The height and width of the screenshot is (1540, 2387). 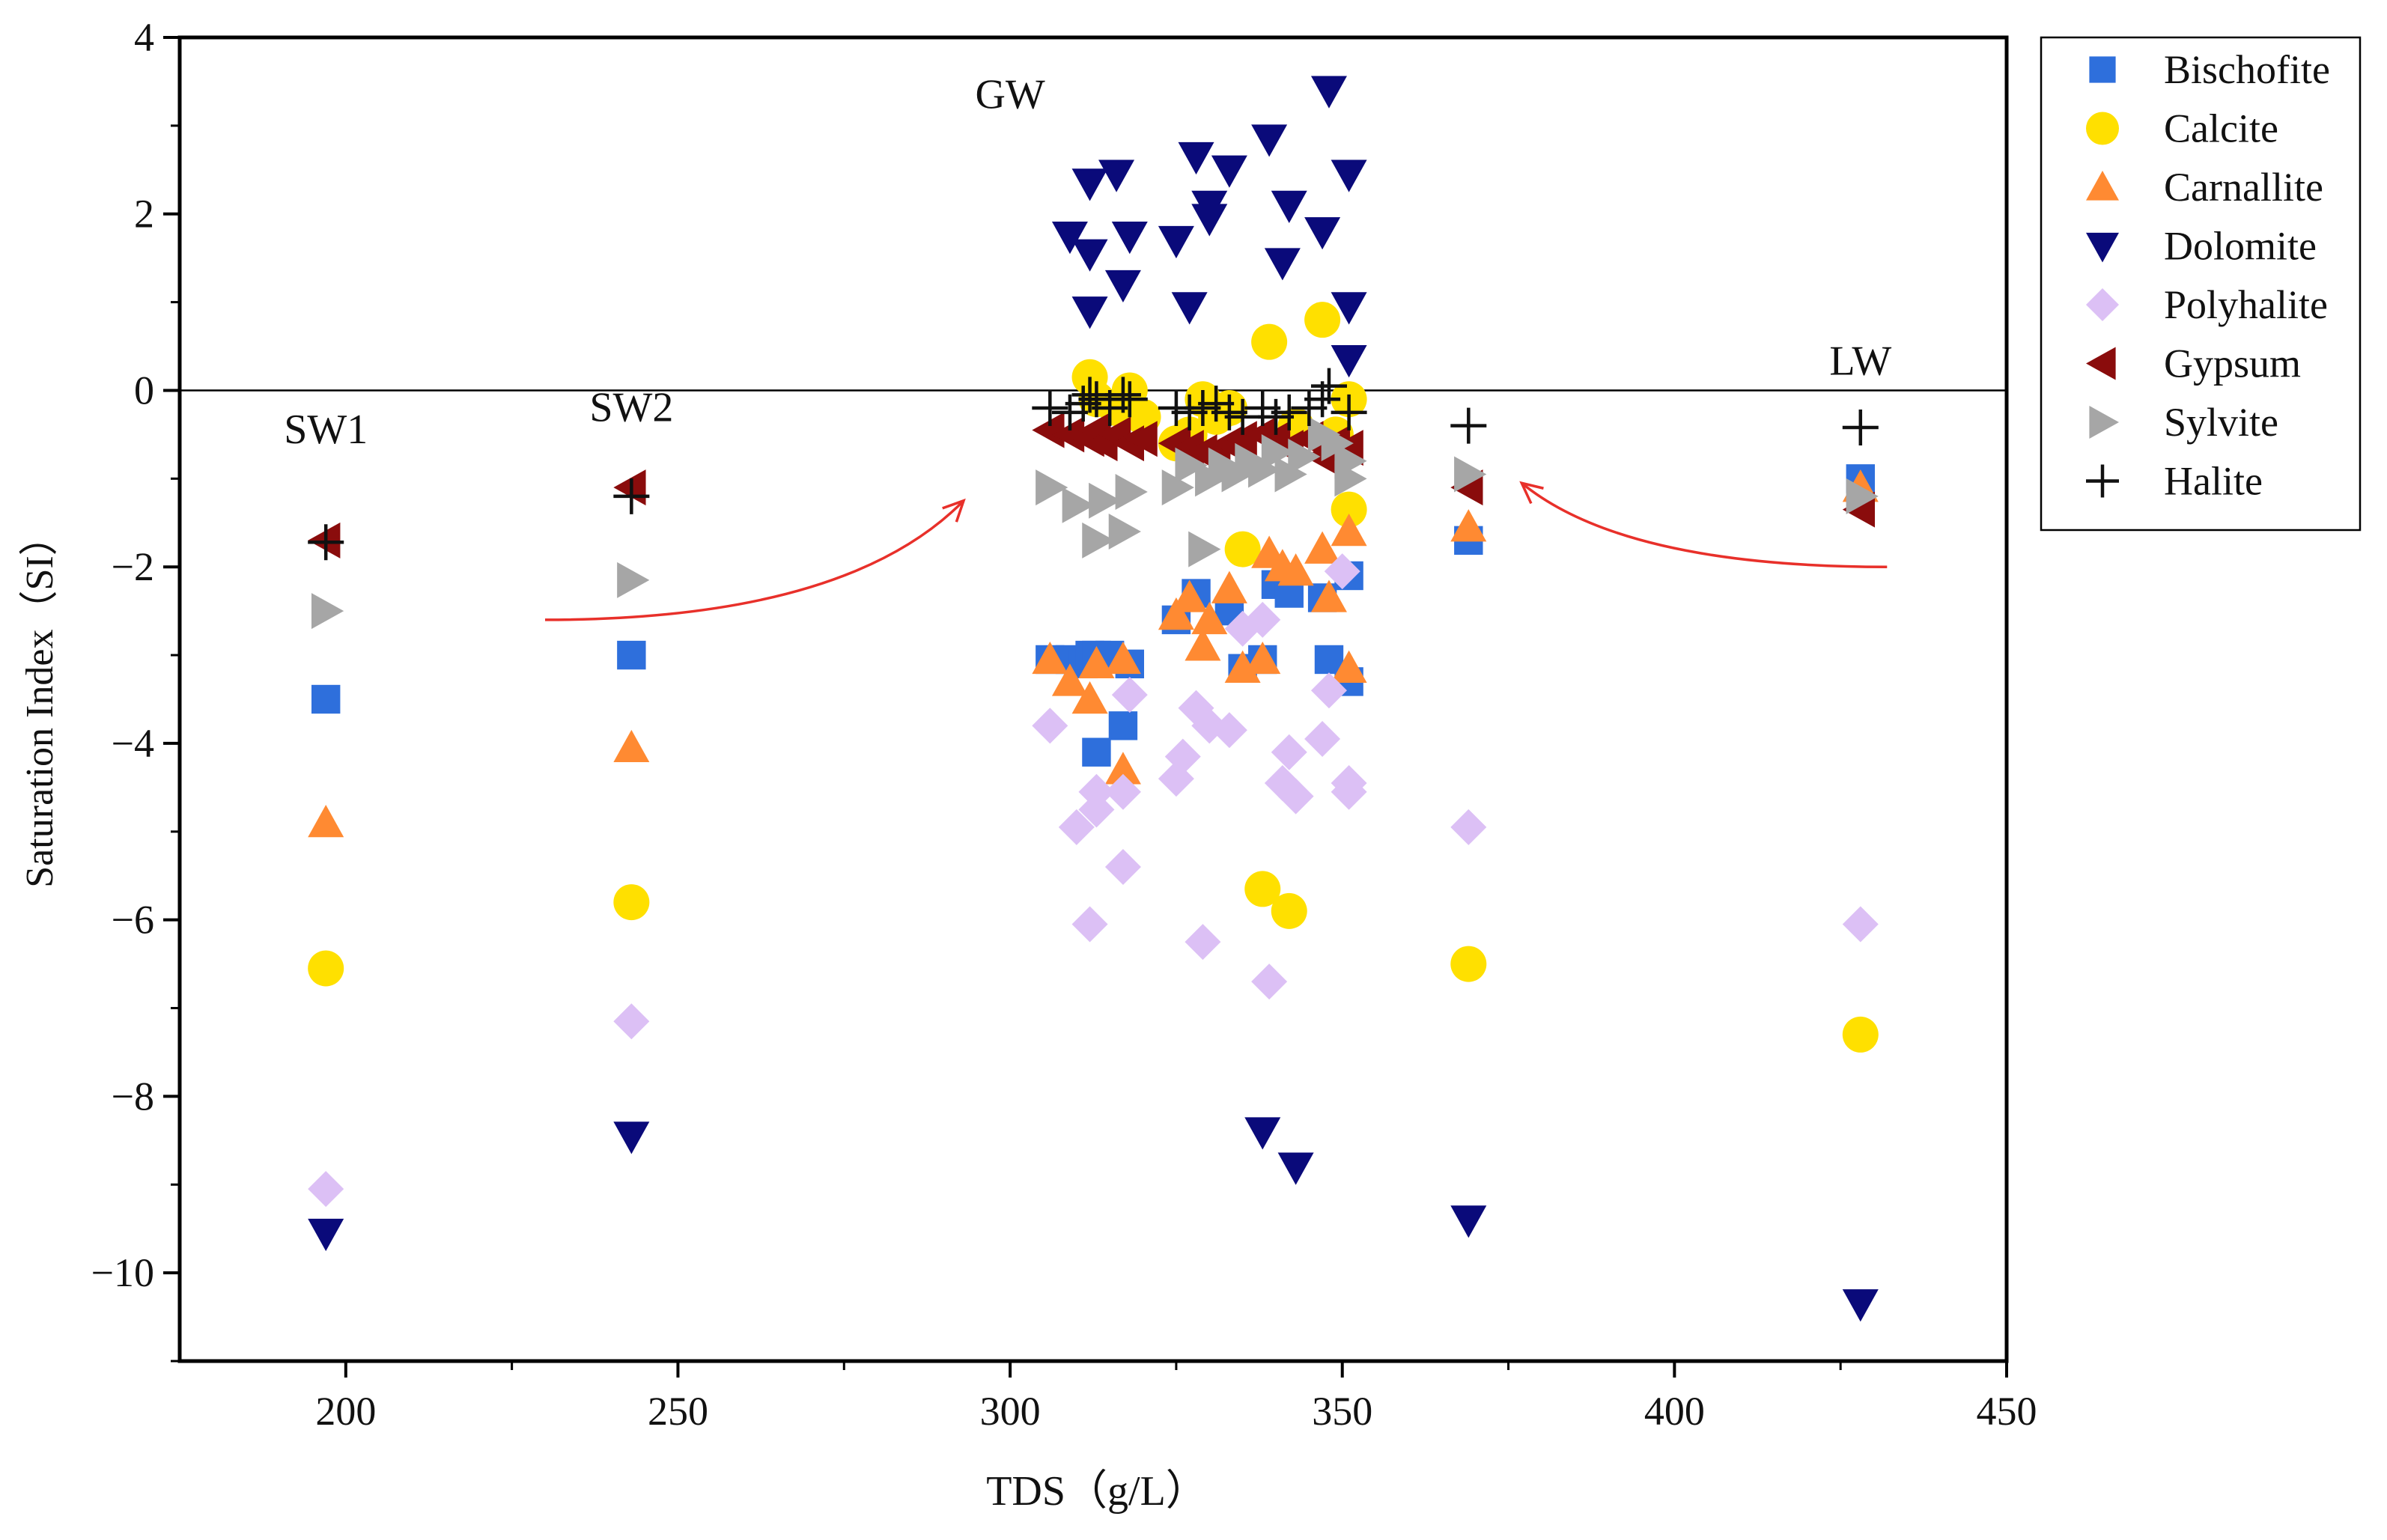 I want to click on gypsum-point, so click(x=325, y=540).